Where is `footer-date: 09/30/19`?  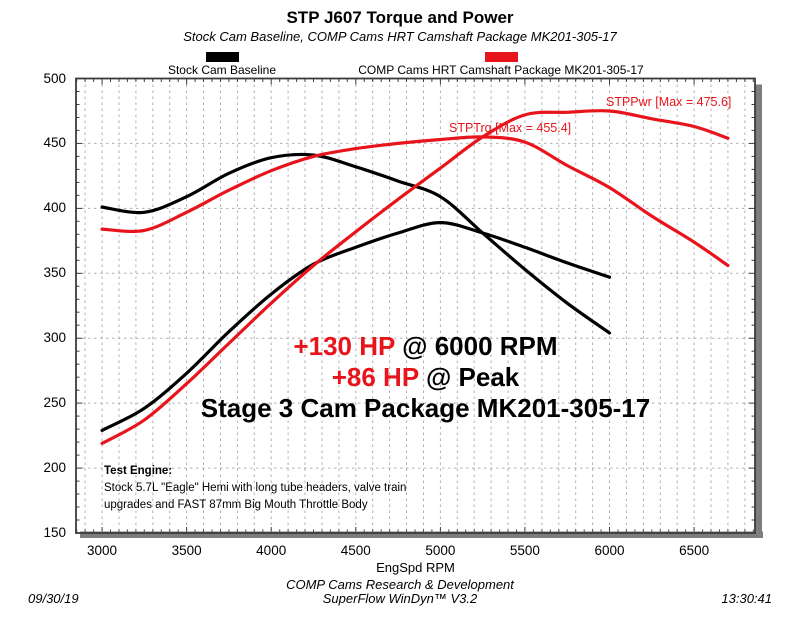 footer-date: 09/30/19 is located at coordinates (53, 598).